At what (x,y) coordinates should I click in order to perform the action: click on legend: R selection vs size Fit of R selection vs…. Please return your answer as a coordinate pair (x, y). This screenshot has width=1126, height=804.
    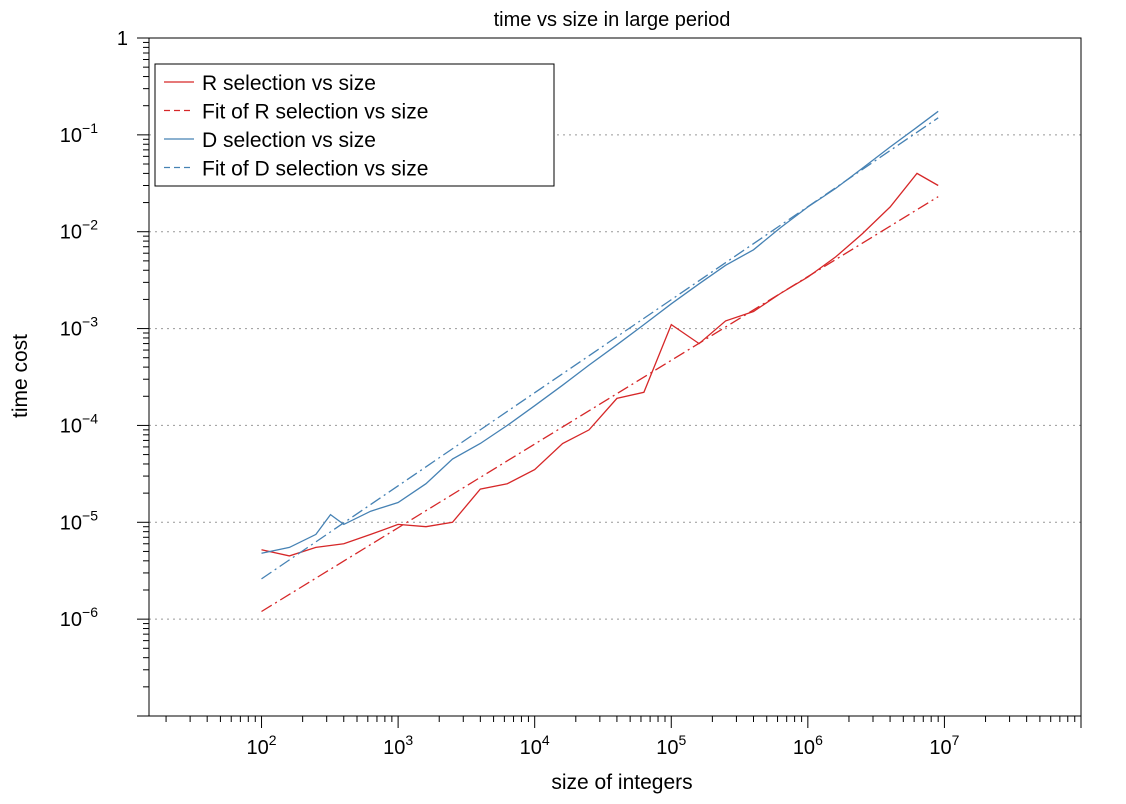
    Looking at the image, I should click on (354, 125).